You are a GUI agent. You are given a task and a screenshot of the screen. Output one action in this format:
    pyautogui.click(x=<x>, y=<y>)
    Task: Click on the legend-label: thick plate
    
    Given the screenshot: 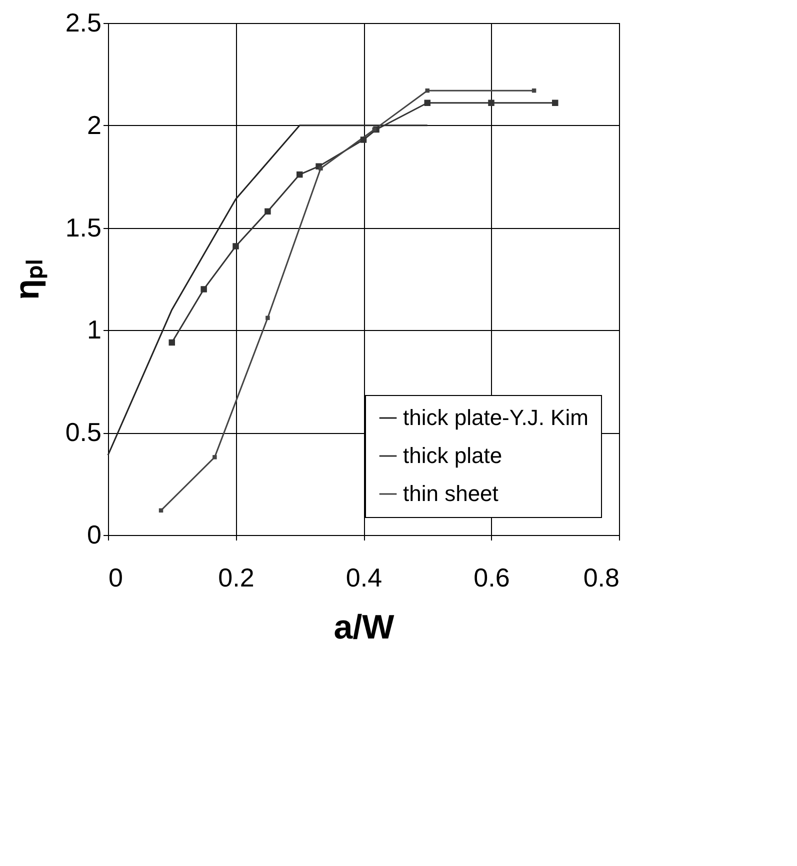 What is the action you would take?
    pyautogui.click(x=452, y=455)
    